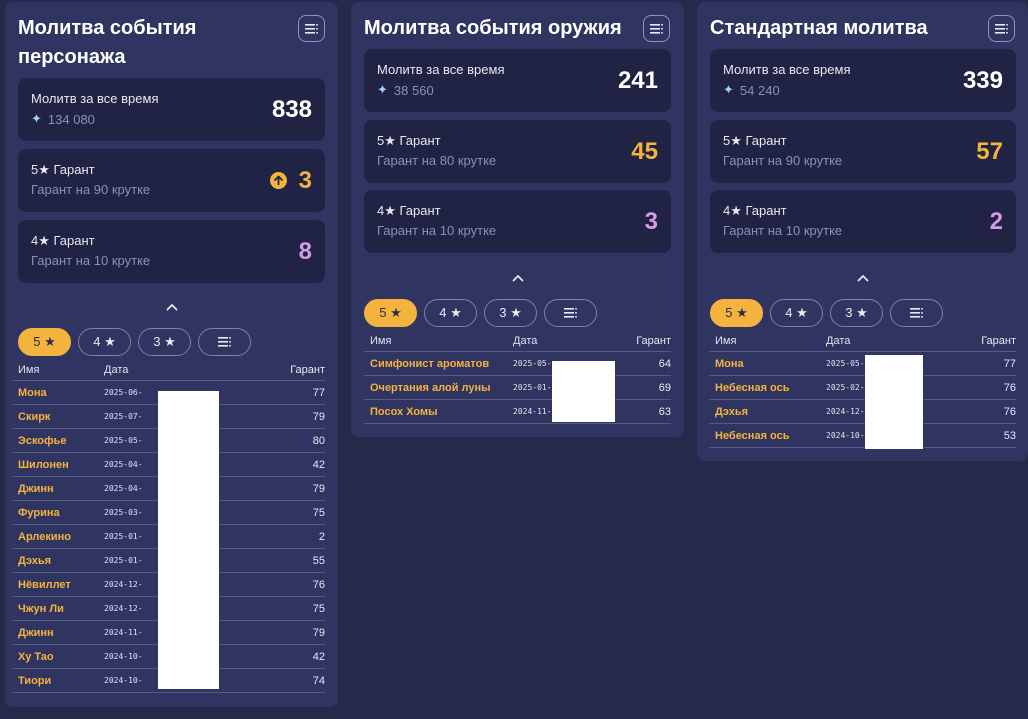 The image size is (1028, 719). I want to click on table-row: Симфонист ароматов 2025-05- 64, so click(517, 364).